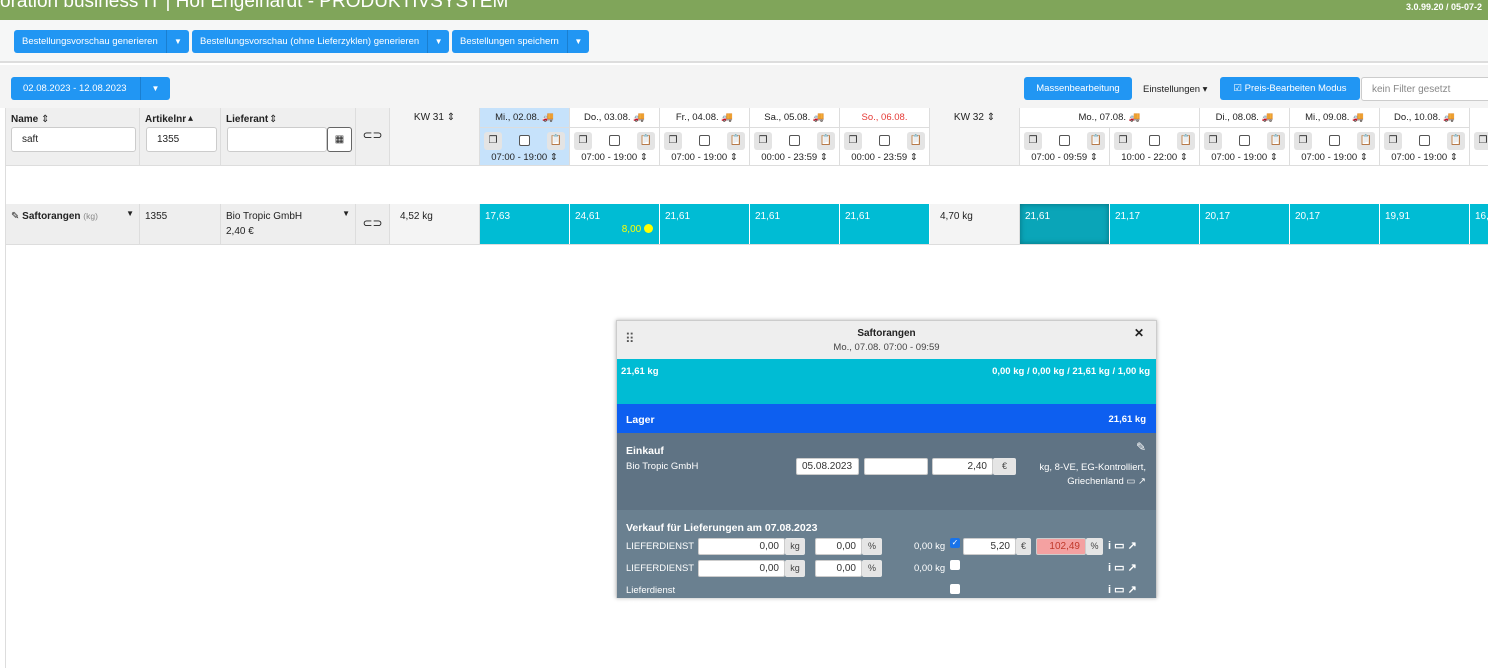 This screenshot has width=1488, height=668. What do you see at coordinates (339, 139) in the screenshot?
I see `calendar-icon: ▦` at bounding box center [339, 139].